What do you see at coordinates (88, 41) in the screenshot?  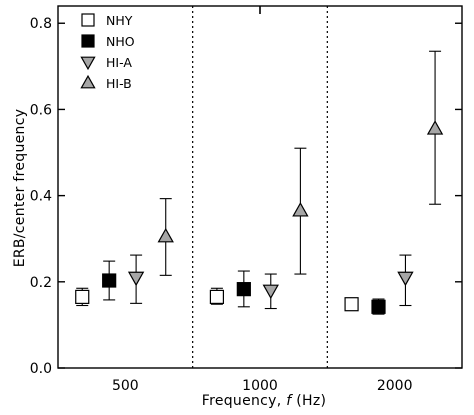 I see `legend-marker-nho` at bounding box center [88, 41].